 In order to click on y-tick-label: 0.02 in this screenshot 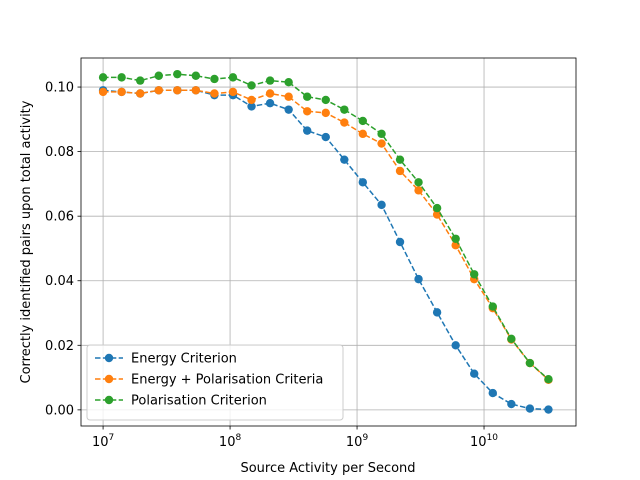, I will do `click(59, 346)`.